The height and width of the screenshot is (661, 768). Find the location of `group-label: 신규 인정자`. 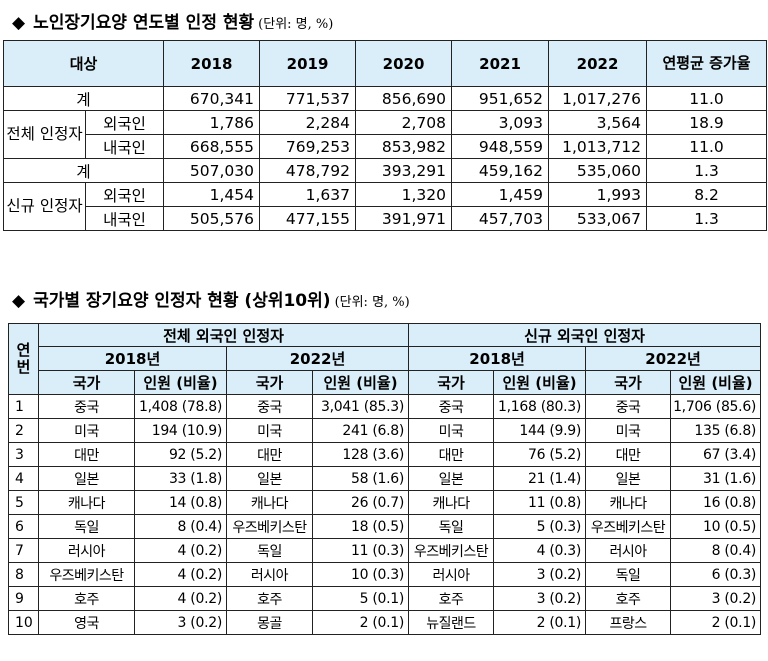

group-label: 신규 인정자 is located at coordinates (44, 206).